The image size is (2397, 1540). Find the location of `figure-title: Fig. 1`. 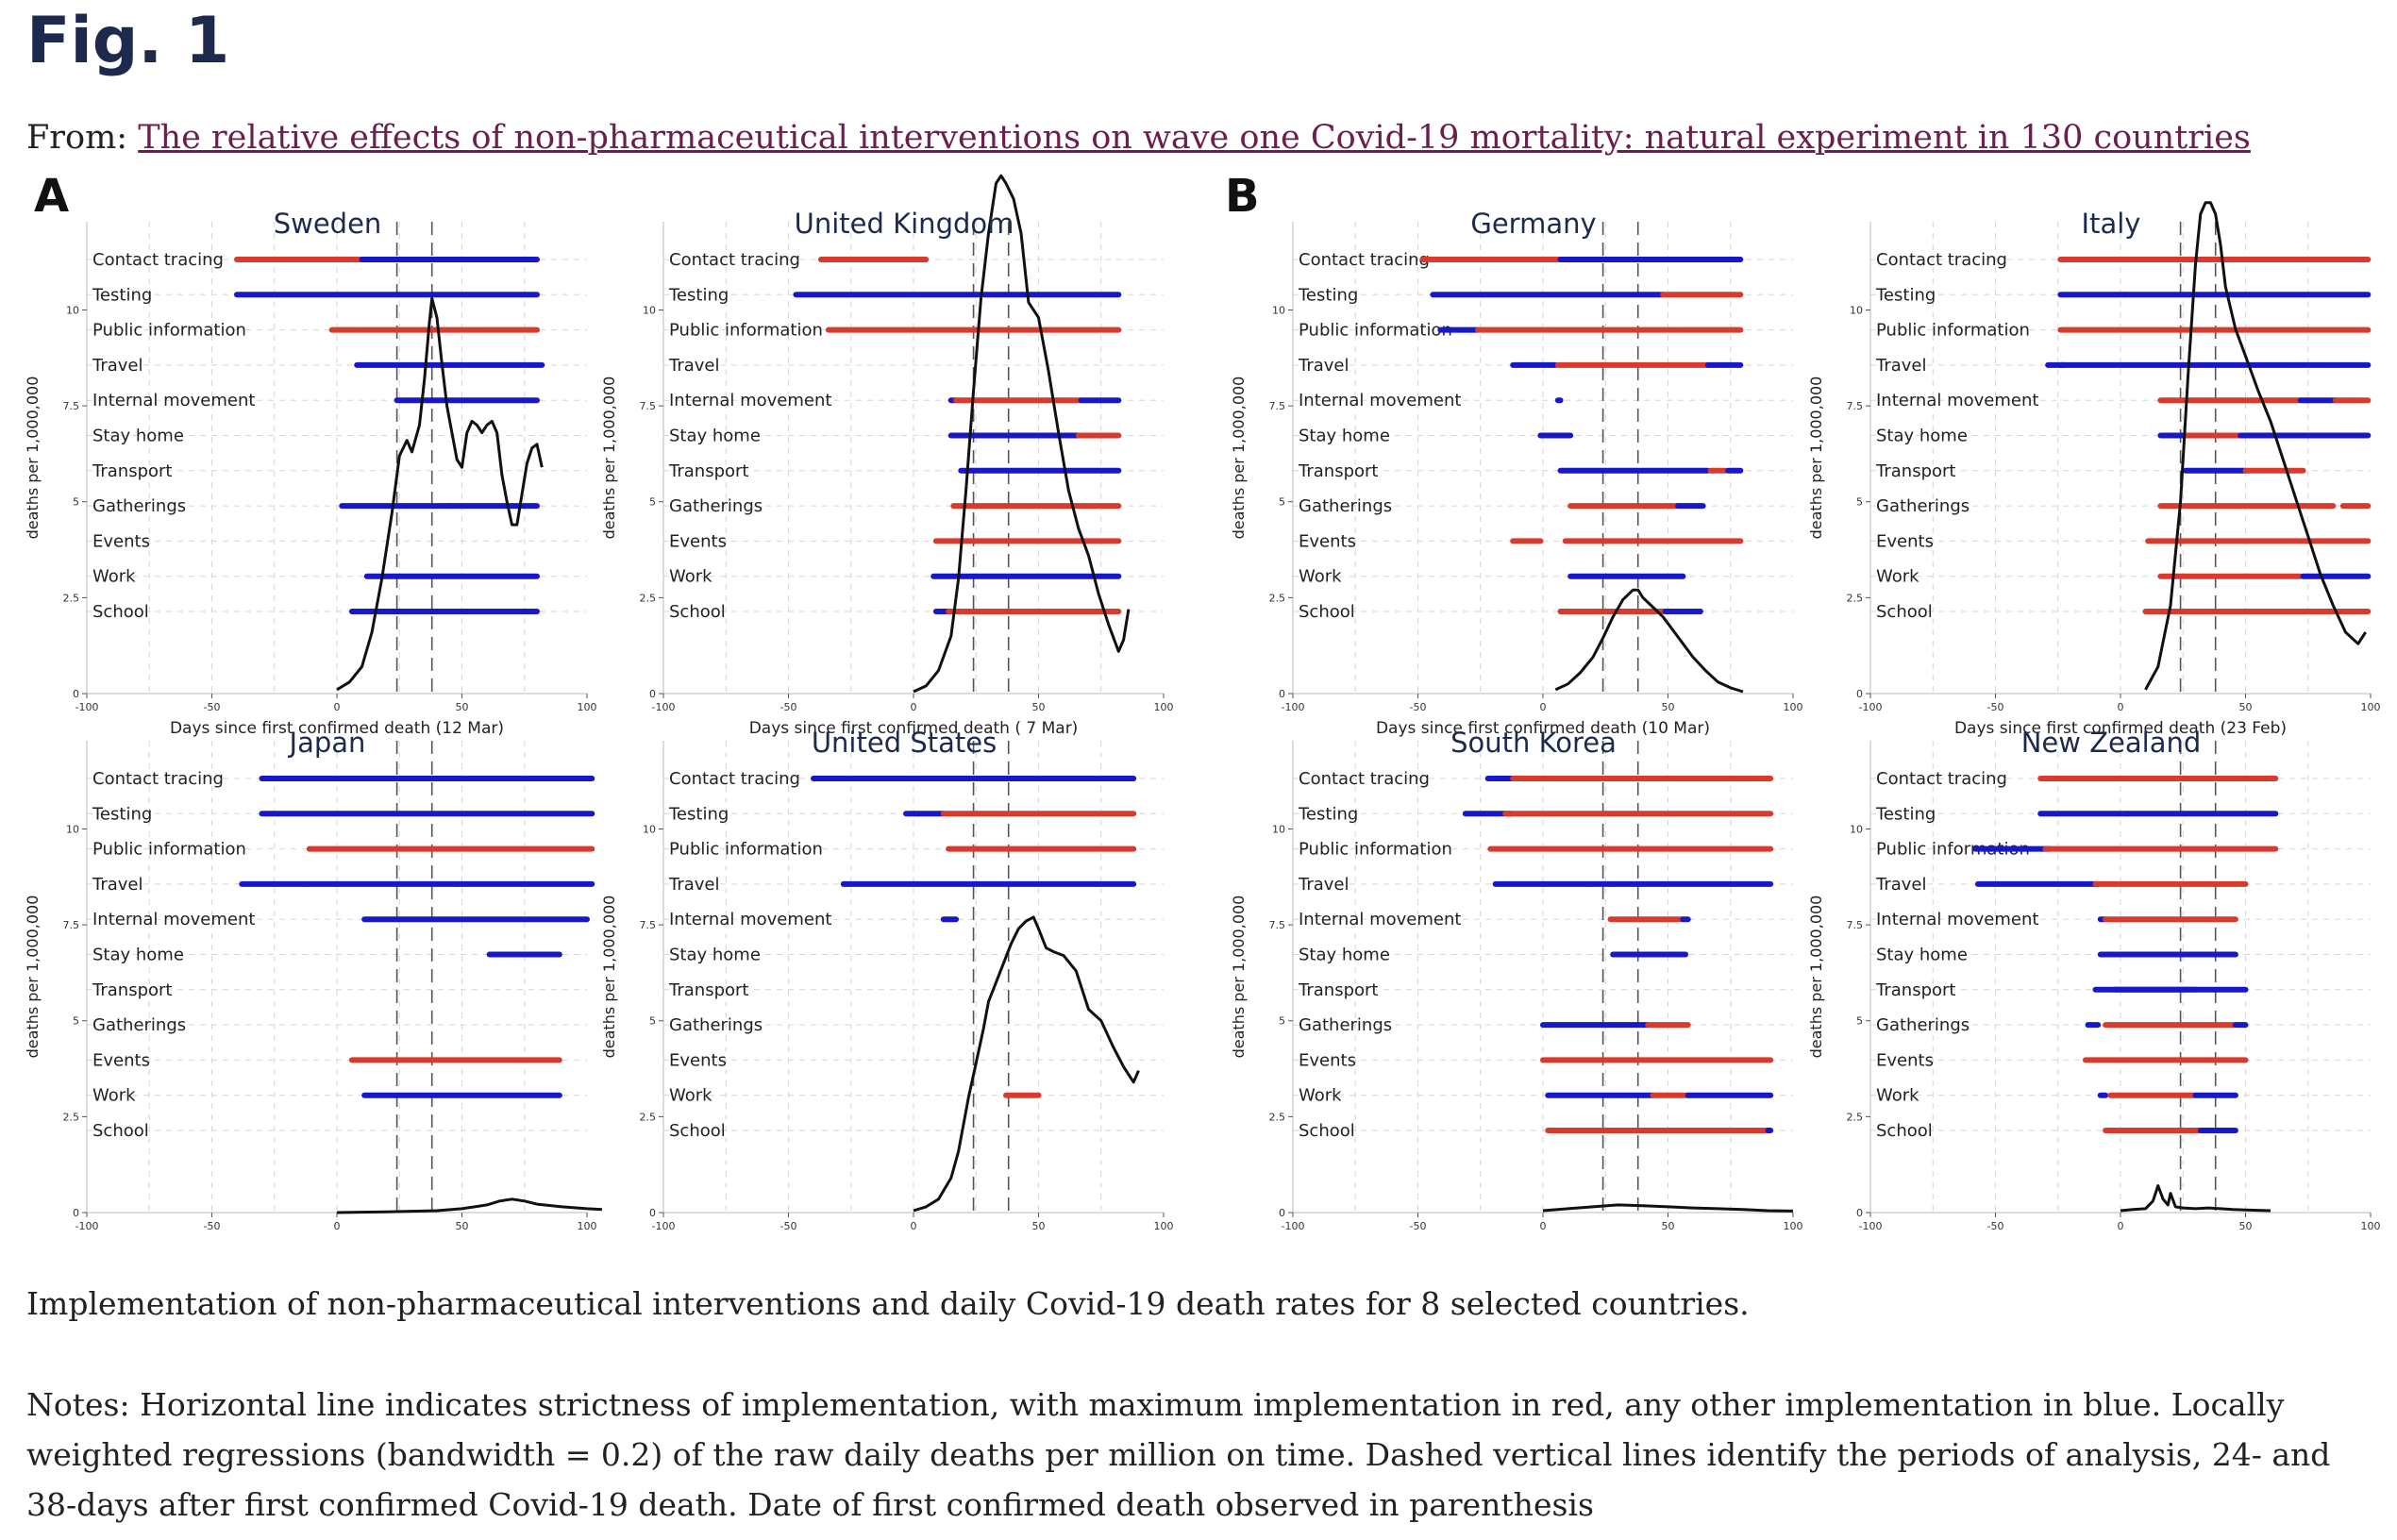

figure-title: Fig. 1 is located at coordinates (128, 41).